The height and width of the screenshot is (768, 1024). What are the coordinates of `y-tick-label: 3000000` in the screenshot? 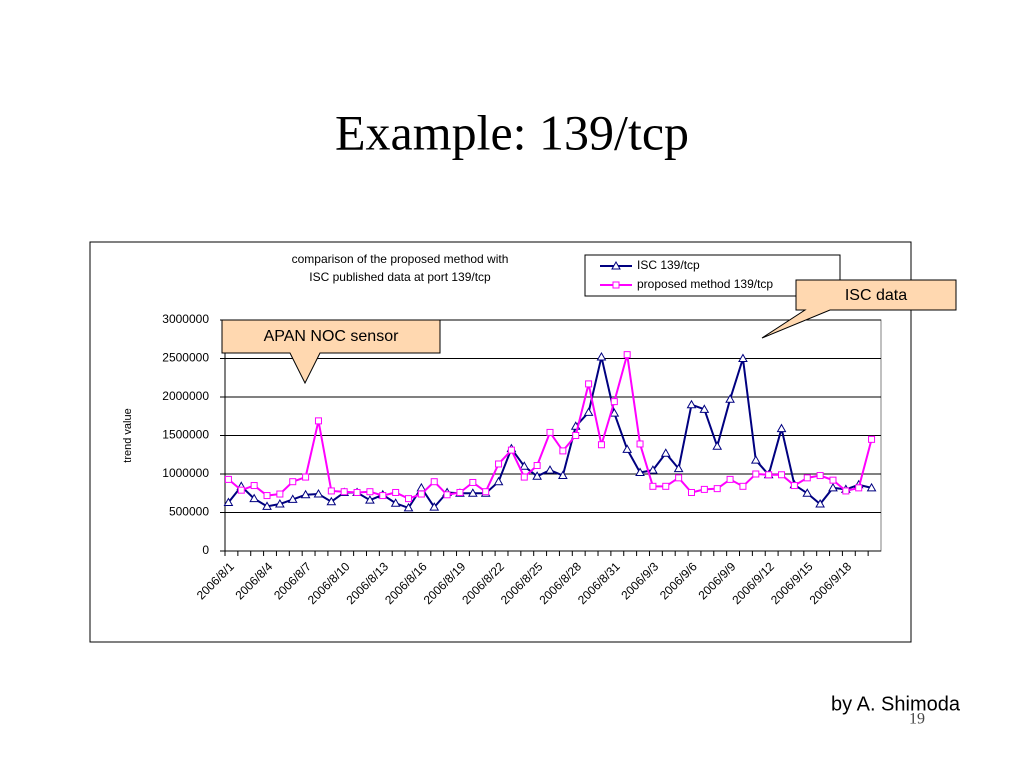 It's located at (185, 319).